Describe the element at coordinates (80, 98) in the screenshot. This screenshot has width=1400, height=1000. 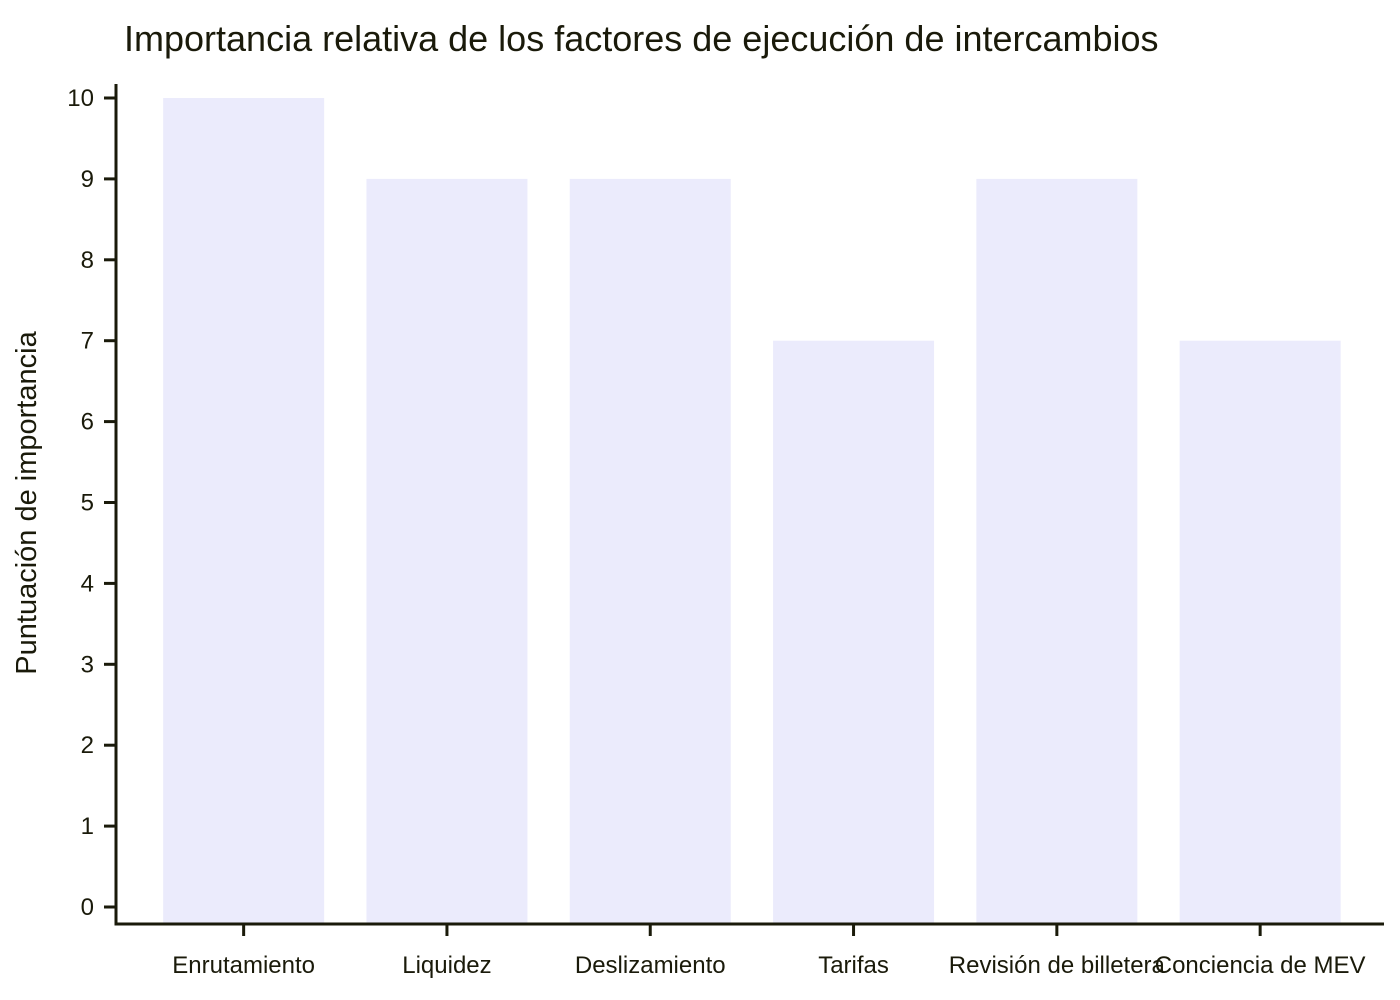
I see `y-tick-label: 10` at that location.